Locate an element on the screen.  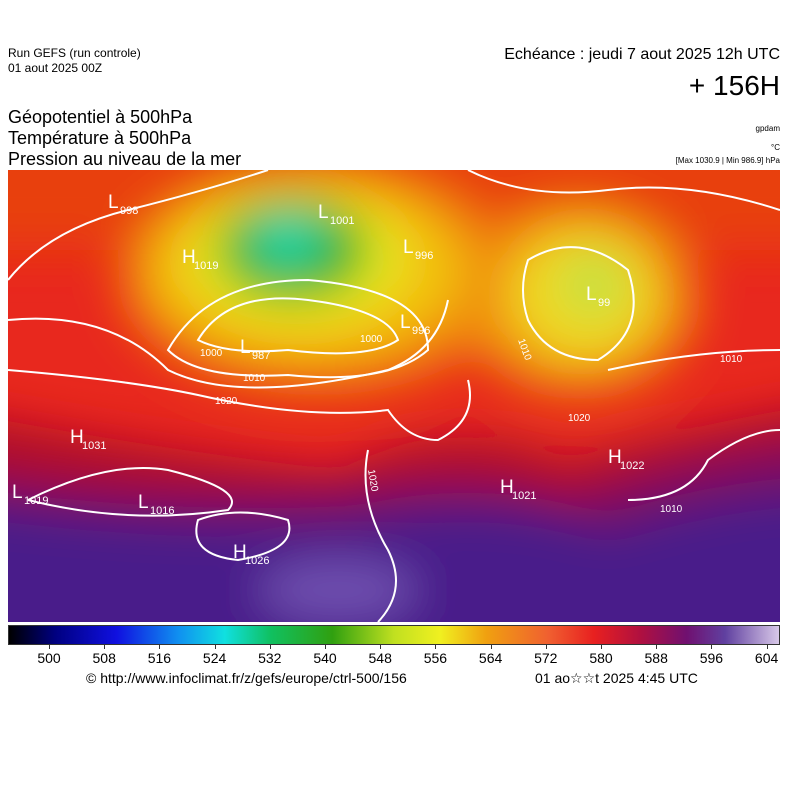
colorbar-tick-label: 580 is located at coordinates (601, 658).